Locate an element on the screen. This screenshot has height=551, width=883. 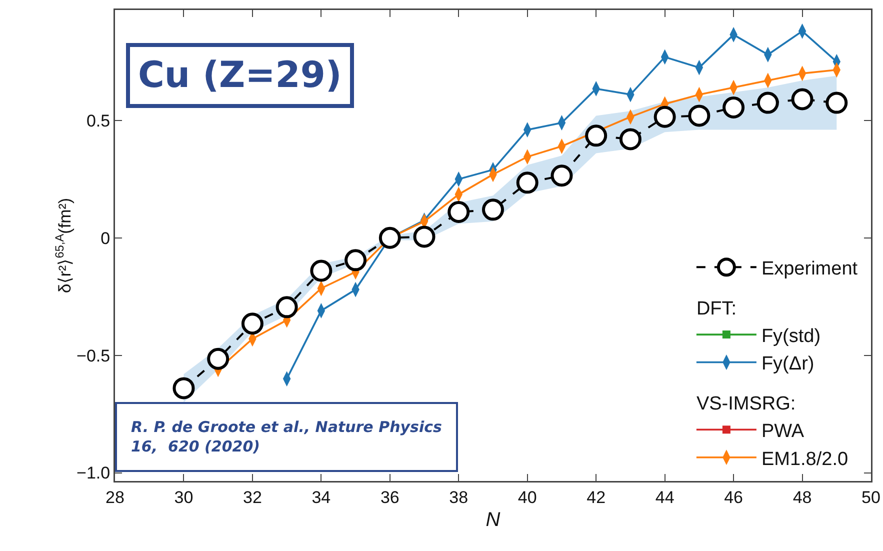
x-tick-label: 38 is located at coordinates (458, 497).